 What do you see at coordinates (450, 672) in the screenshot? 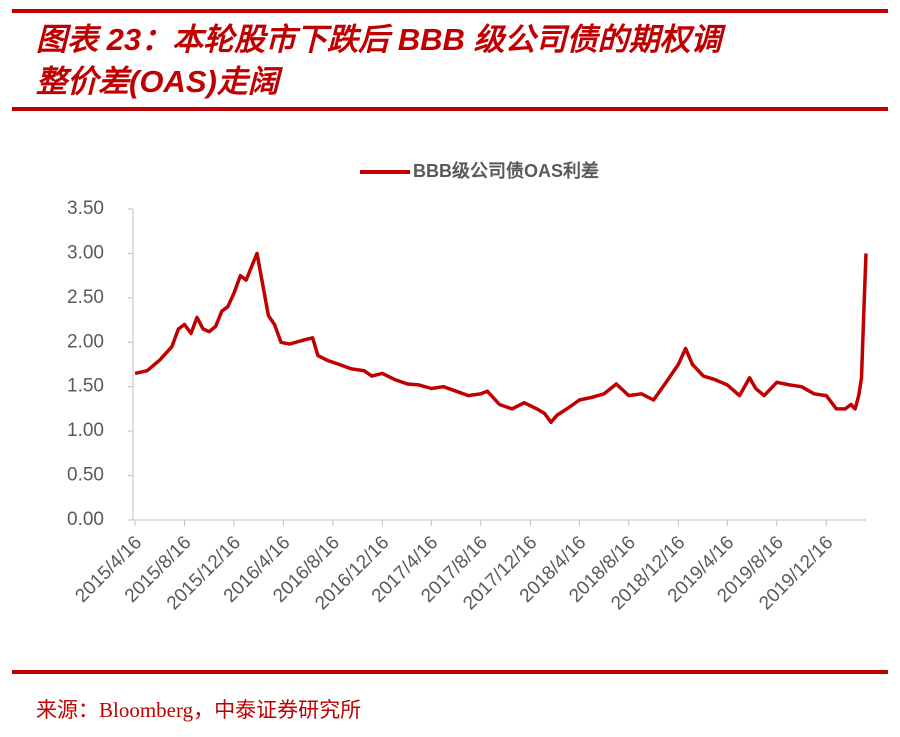
I see `bottom-rule` at bounding box center [450, 672].